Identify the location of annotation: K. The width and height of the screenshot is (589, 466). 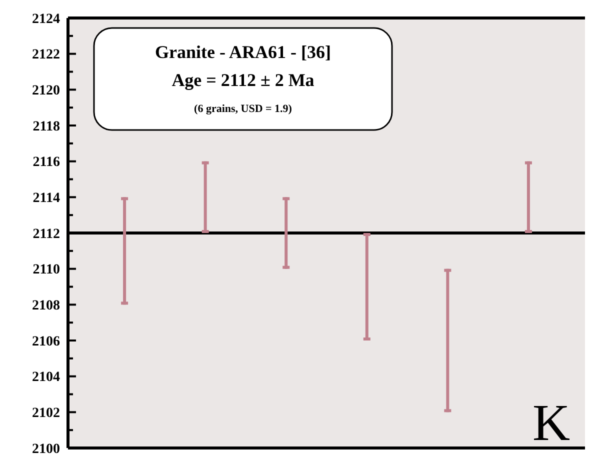
(551, 423).